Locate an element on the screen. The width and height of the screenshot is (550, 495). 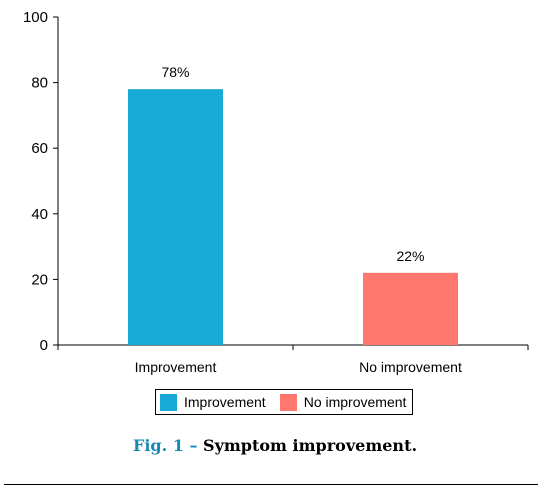
legend: Improvement No improvement is located at coordinates (284, 402).